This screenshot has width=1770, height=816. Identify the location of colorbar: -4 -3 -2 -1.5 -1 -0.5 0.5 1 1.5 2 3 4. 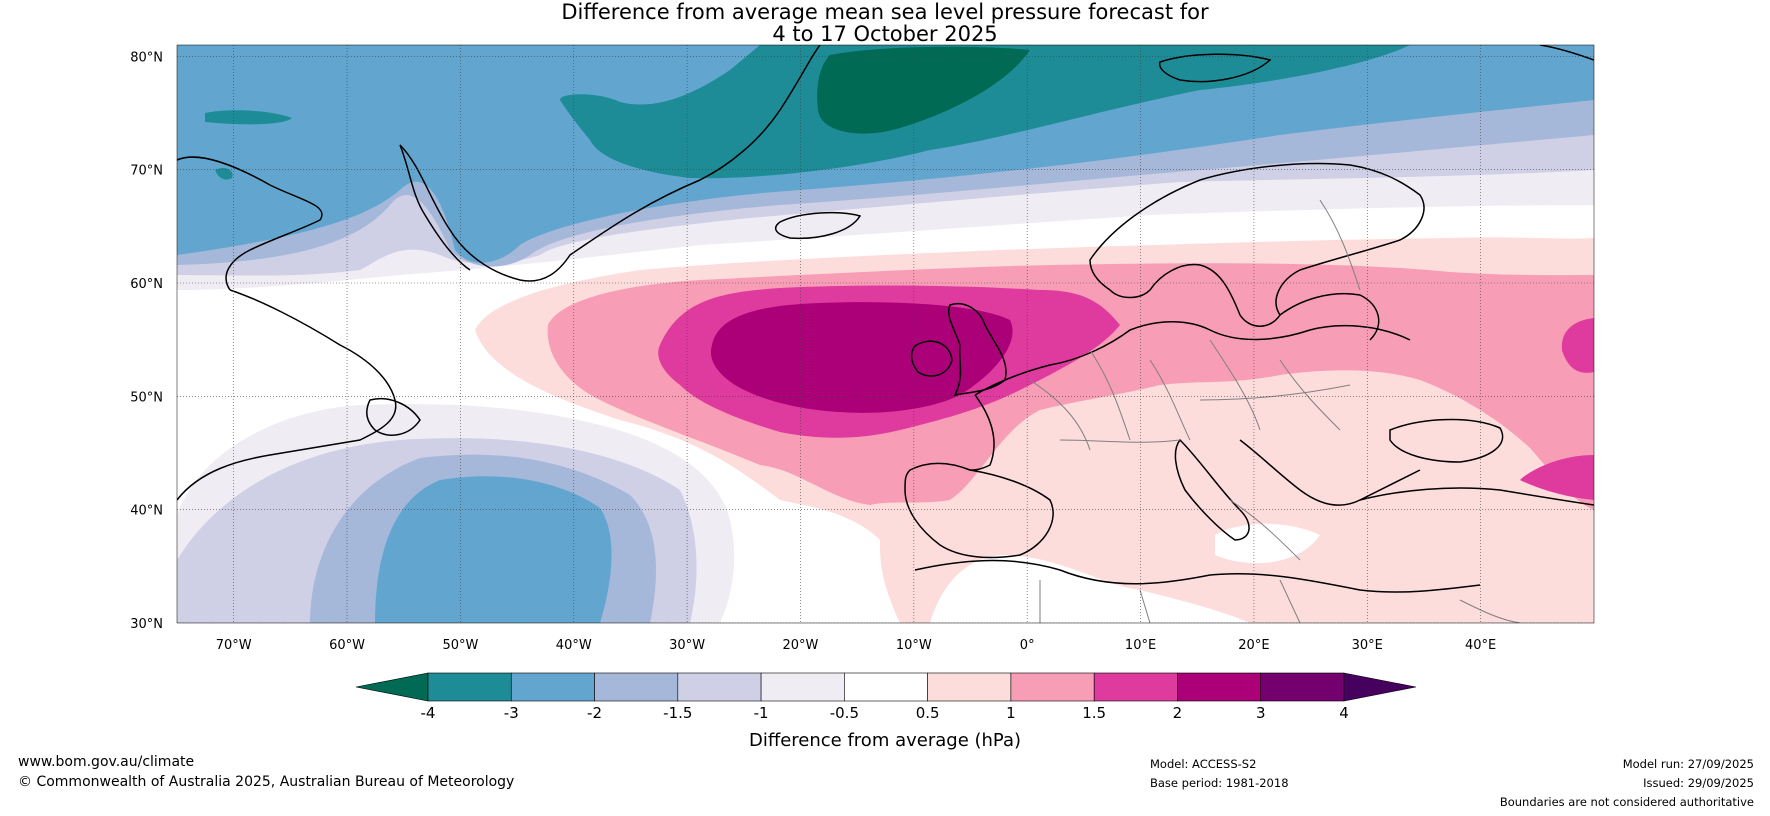
(886, 697).